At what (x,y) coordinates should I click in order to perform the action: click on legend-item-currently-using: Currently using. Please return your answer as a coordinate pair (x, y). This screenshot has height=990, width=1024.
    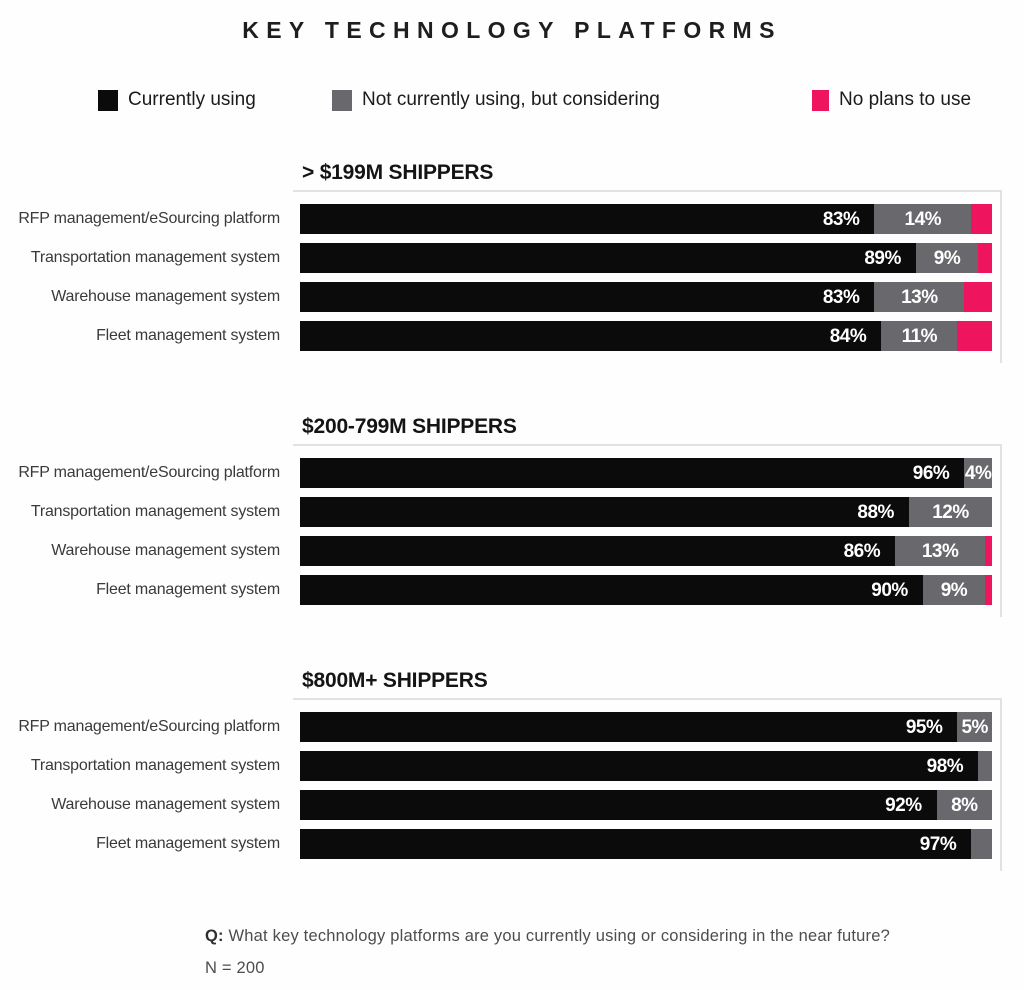
    Looking at the image, I should click on (177, 100).